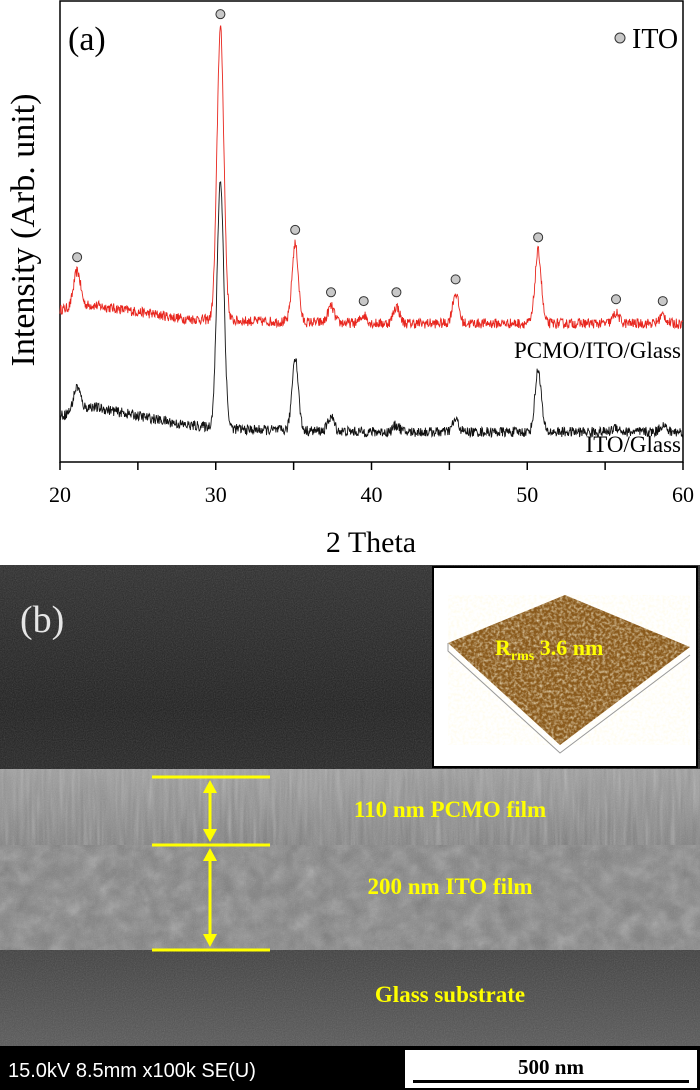 The width and height of the screenshot is (700, 1090). I want to click on afm-roughness-label: Rrms 3.6 nm, so click(549, 649).